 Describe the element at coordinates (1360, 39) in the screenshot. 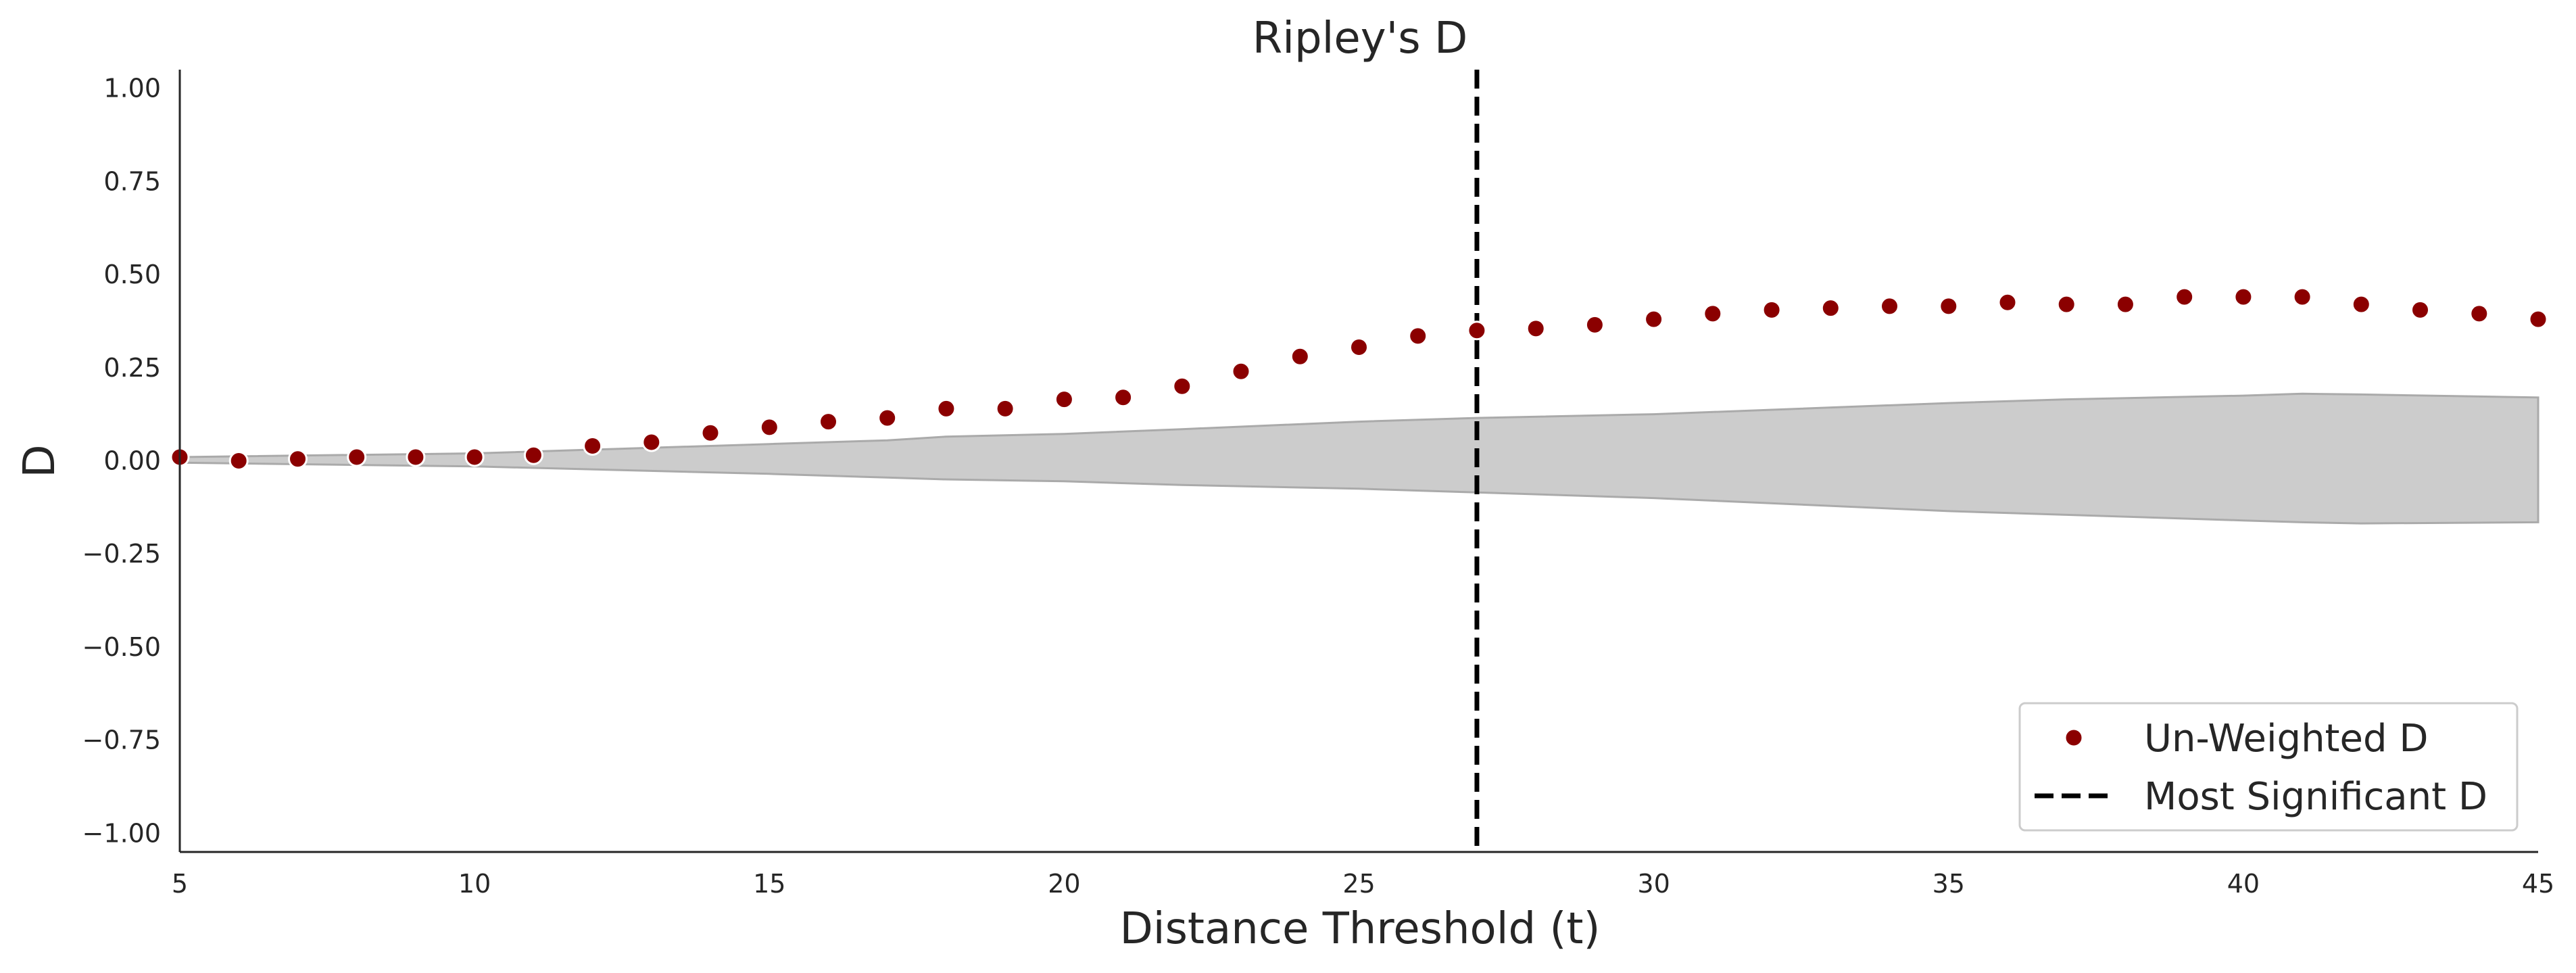

I see `chart-title: Ripley's D` at that location.